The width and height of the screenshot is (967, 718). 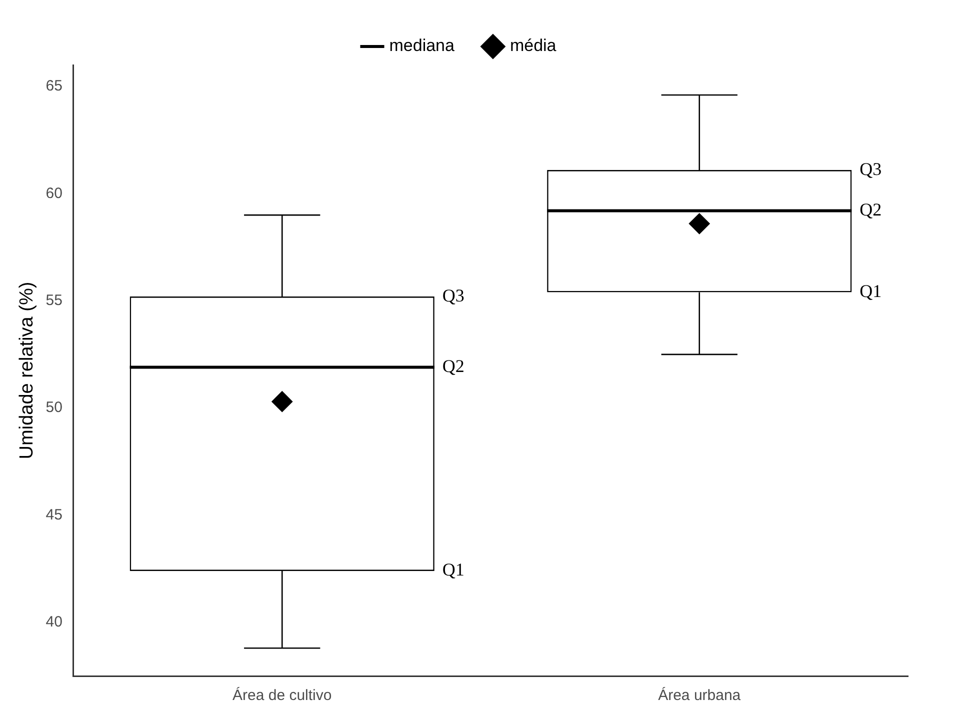 What do you see at coordinates (54, 86) in the screenshot?
I see `y-tick-label: 65` at bounding box center [54, 86].